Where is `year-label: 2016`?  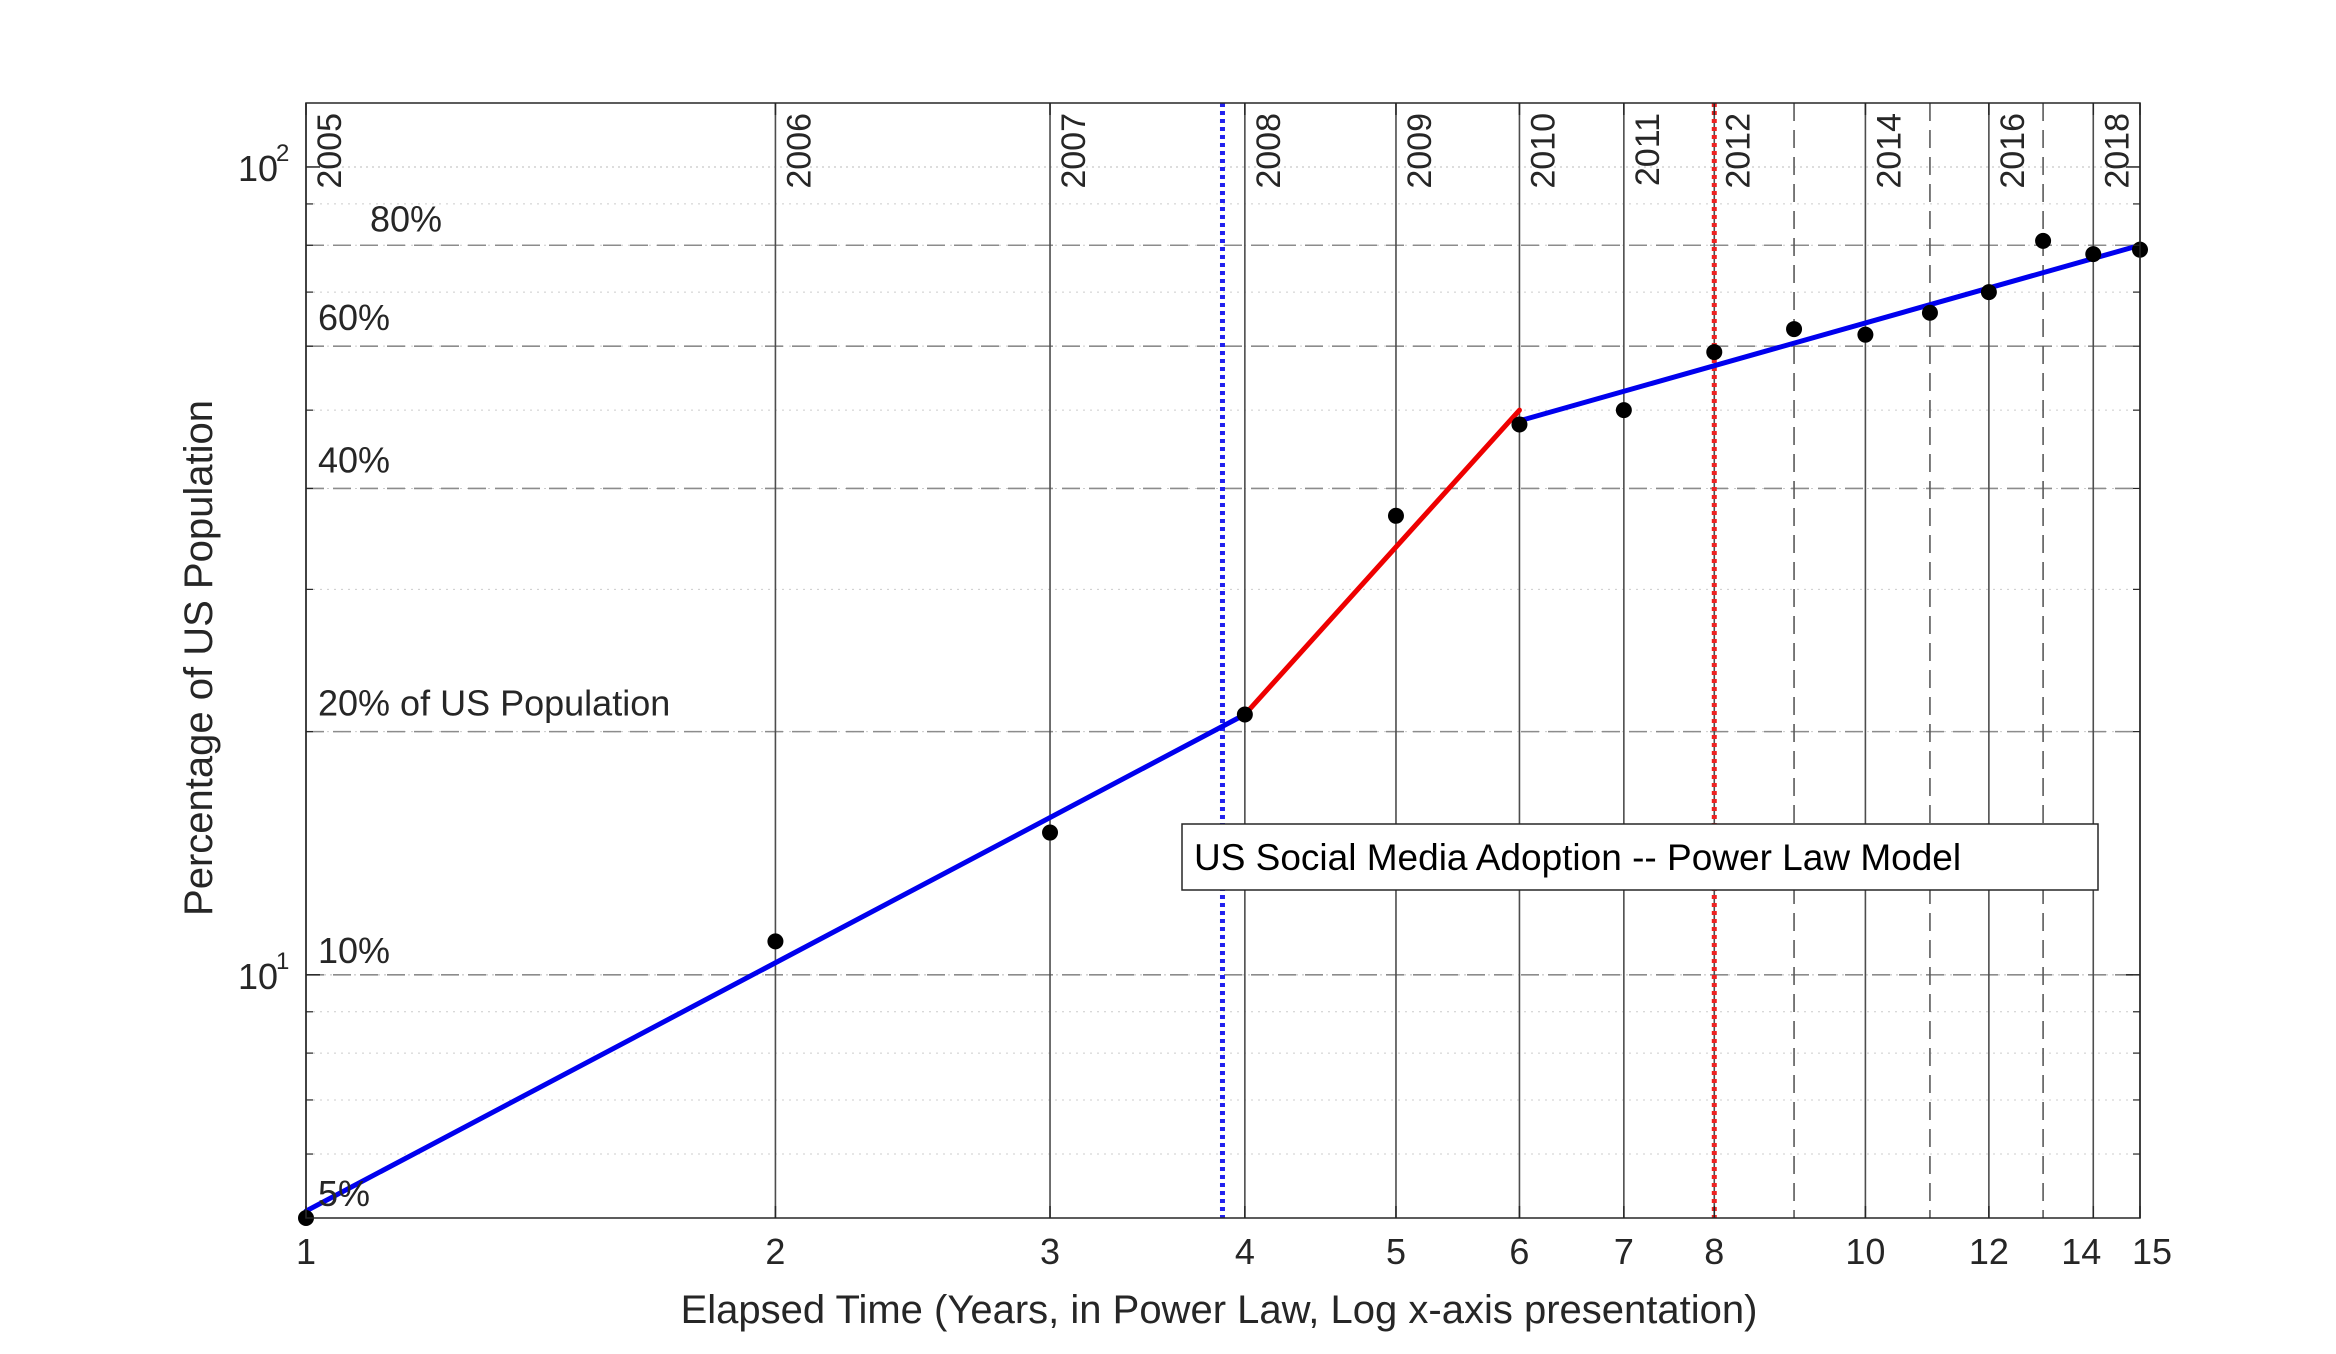 year-label: 2016 is located at coordinates (2013, 151).